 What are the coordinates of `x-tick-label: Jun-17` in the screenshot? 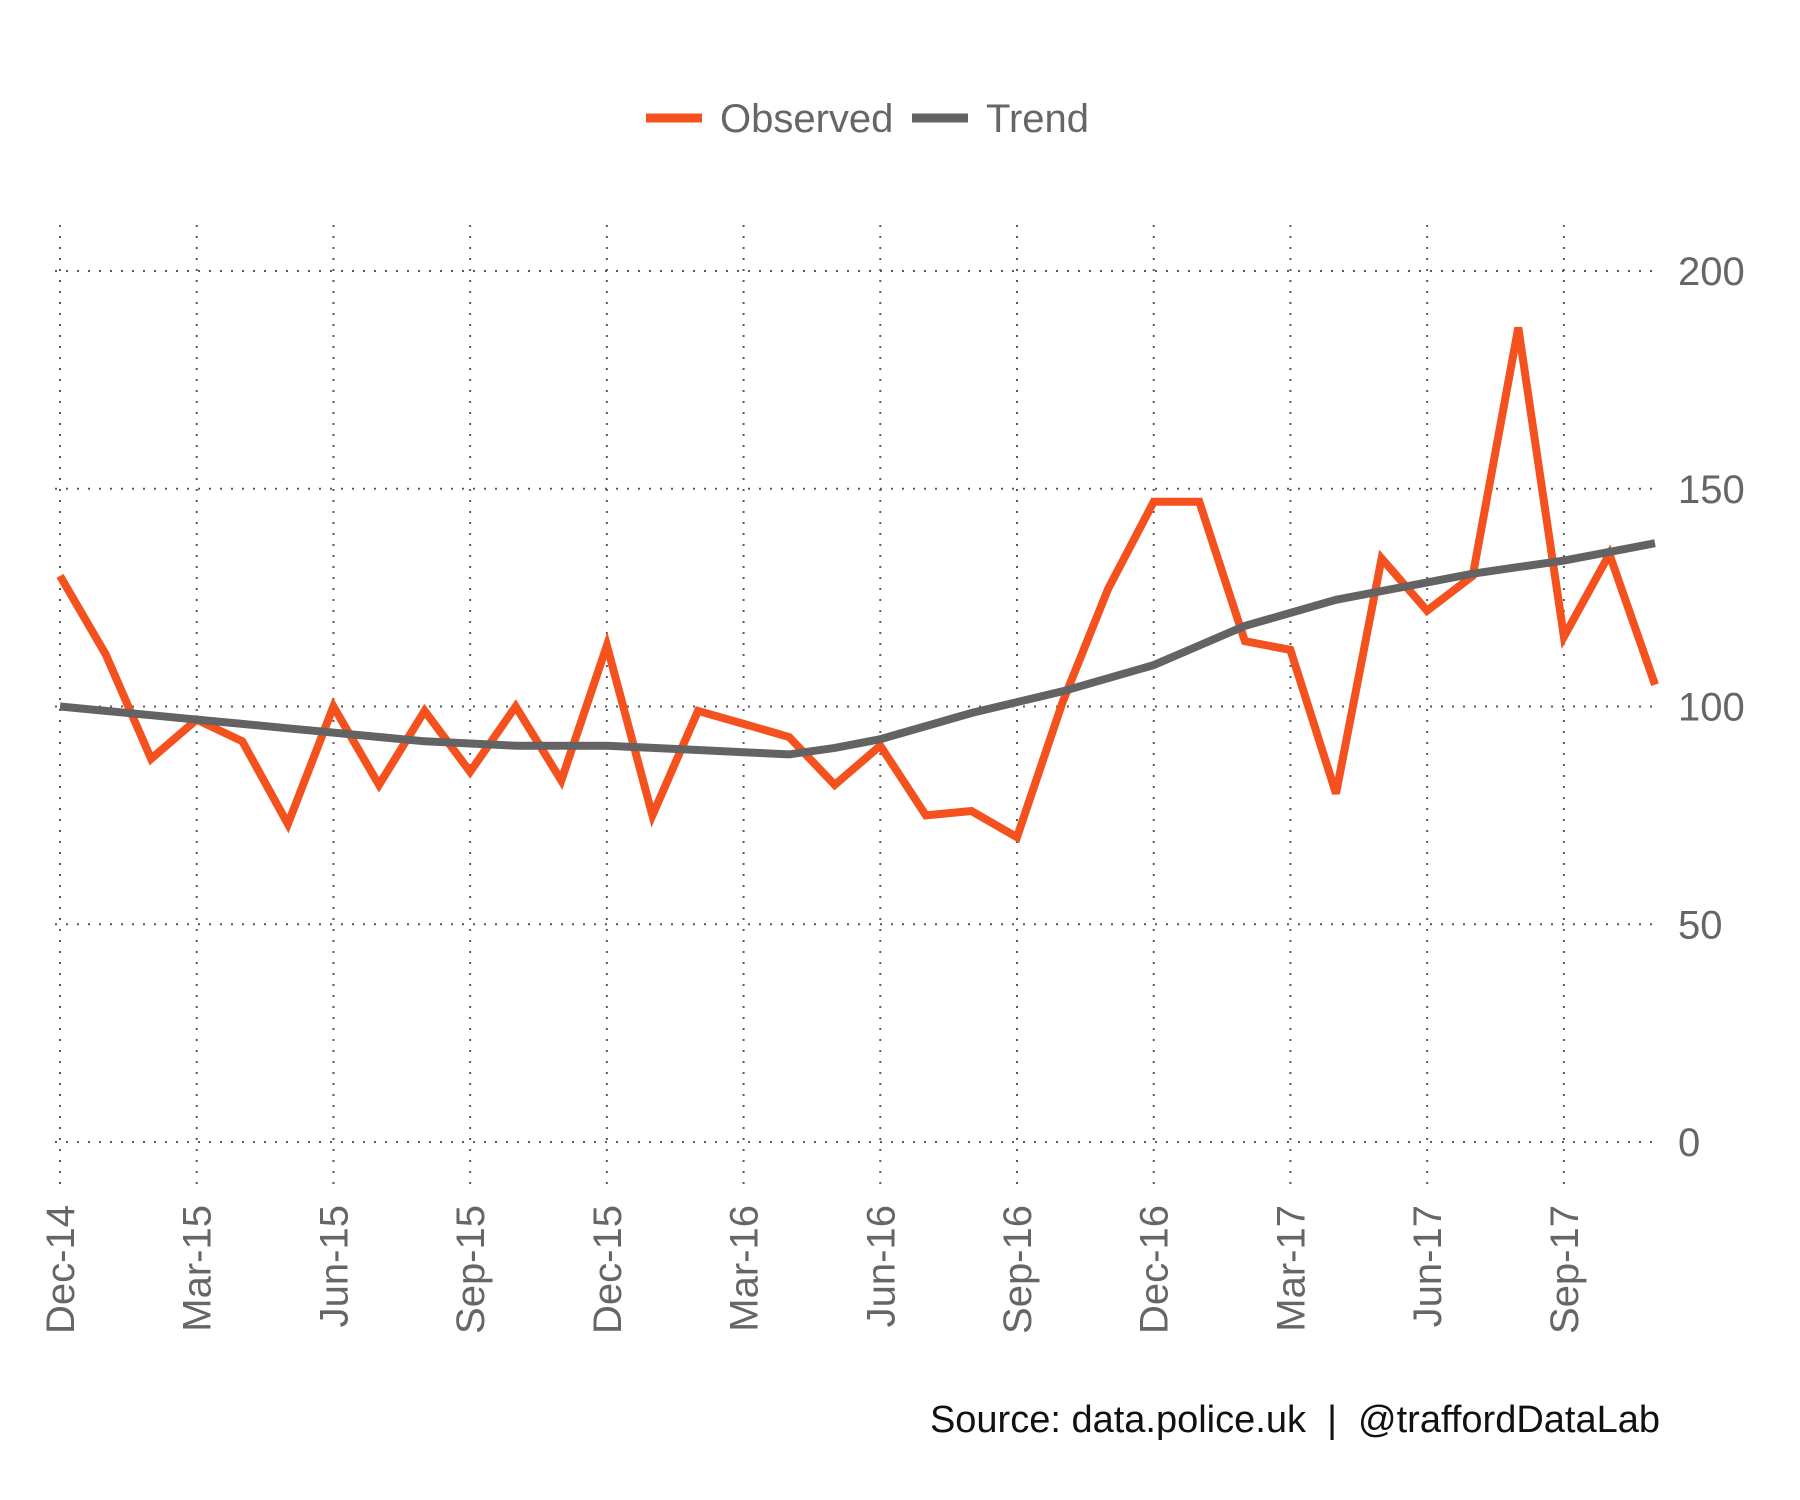 It's located at (1428, 1266).